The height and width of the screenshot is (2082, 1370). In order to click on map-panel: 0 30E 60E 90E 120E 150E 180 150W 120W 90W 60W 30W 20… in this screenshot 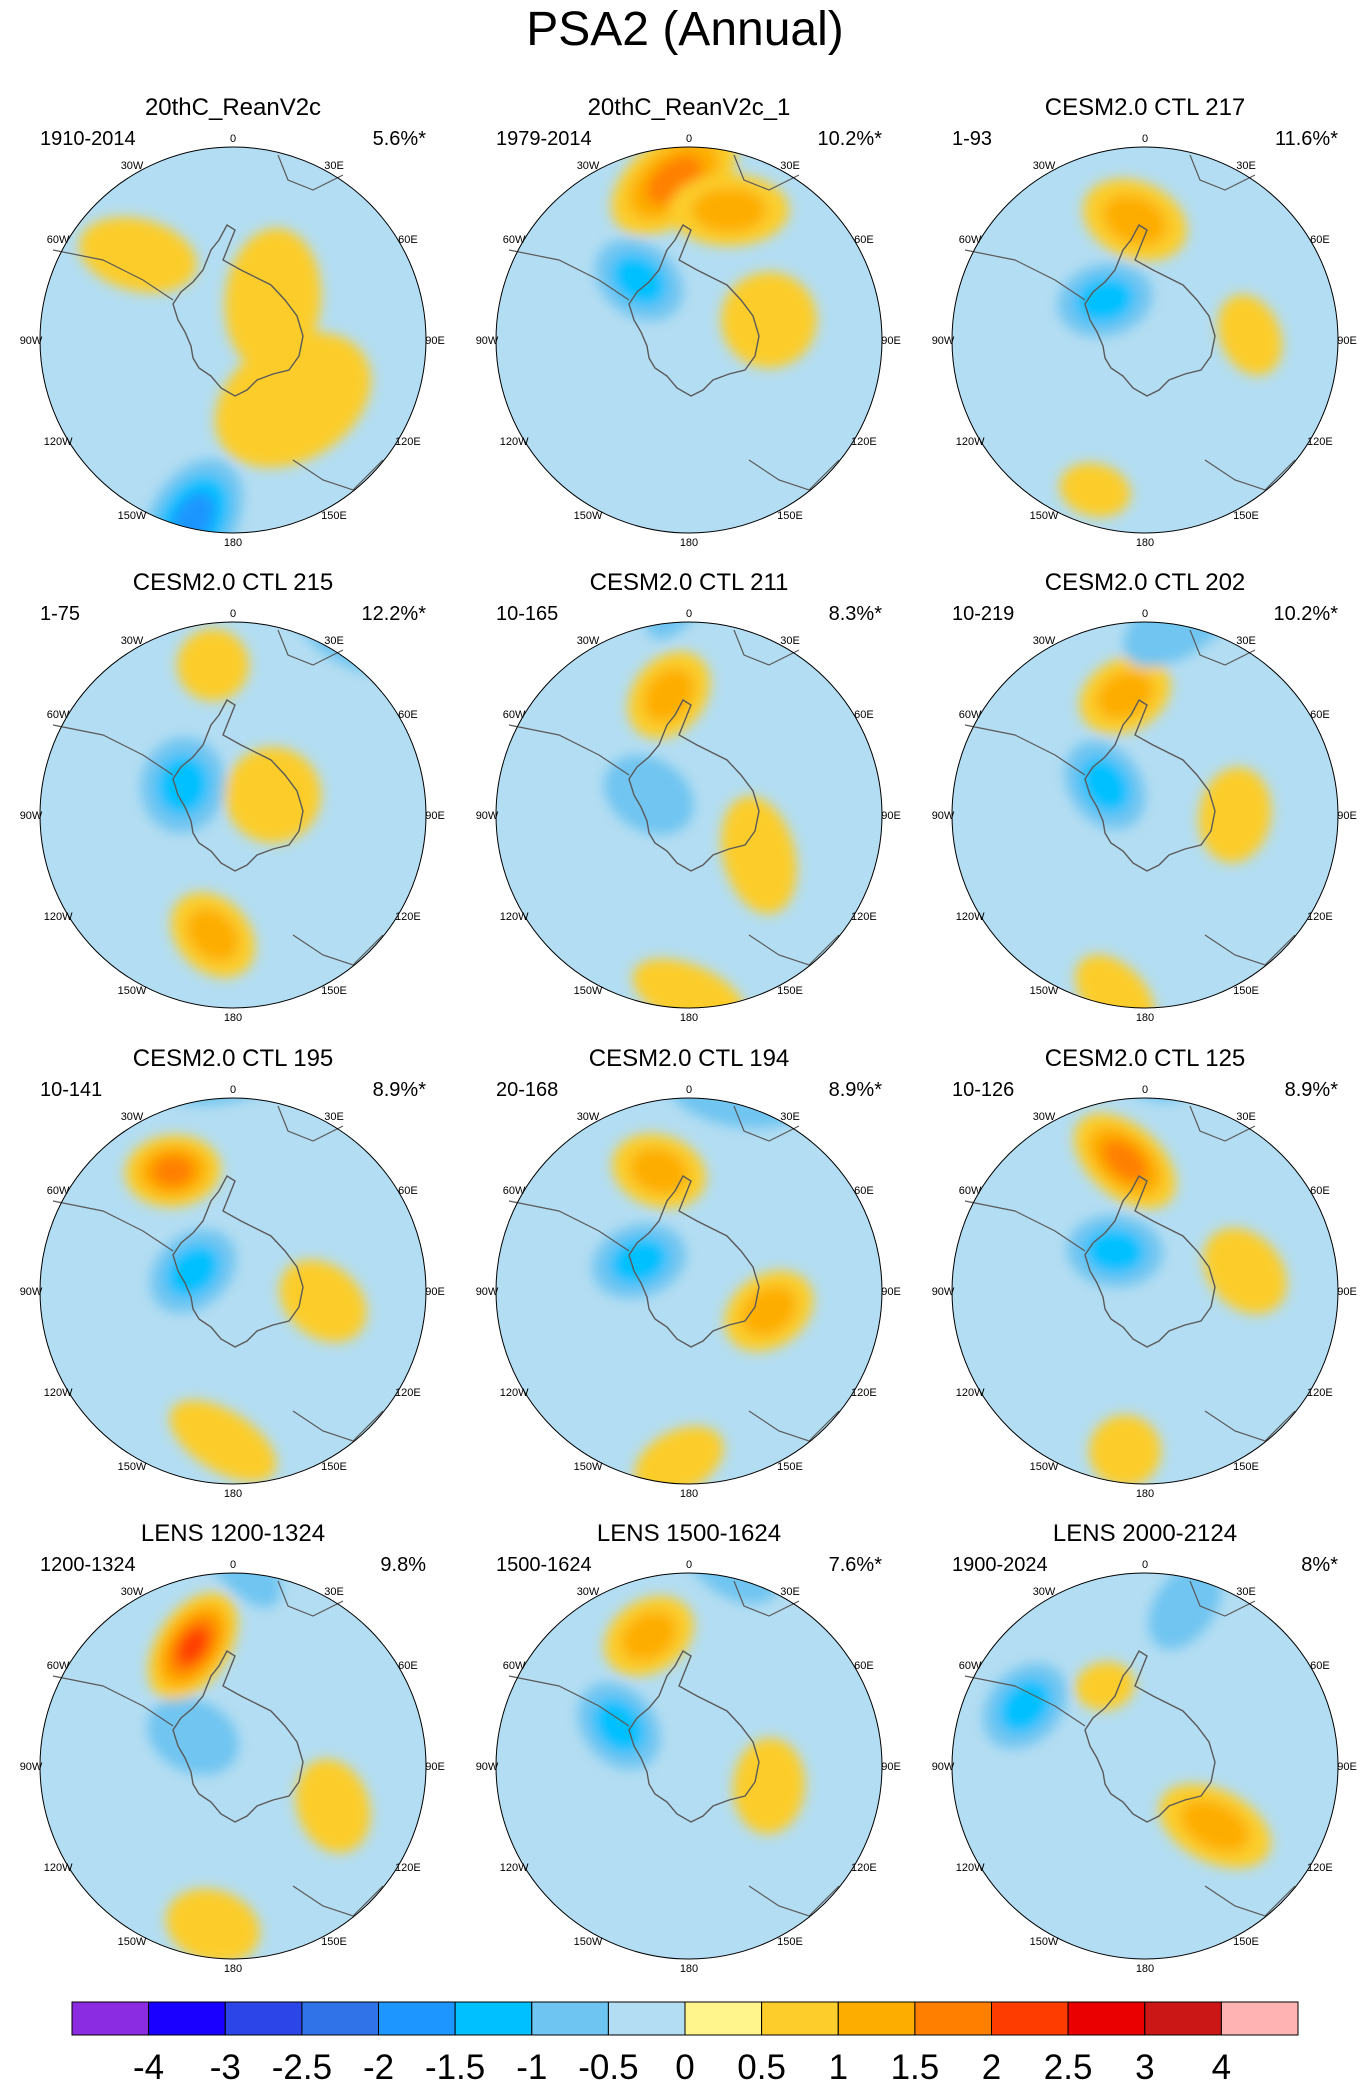, I will do `click(232, 321)`.